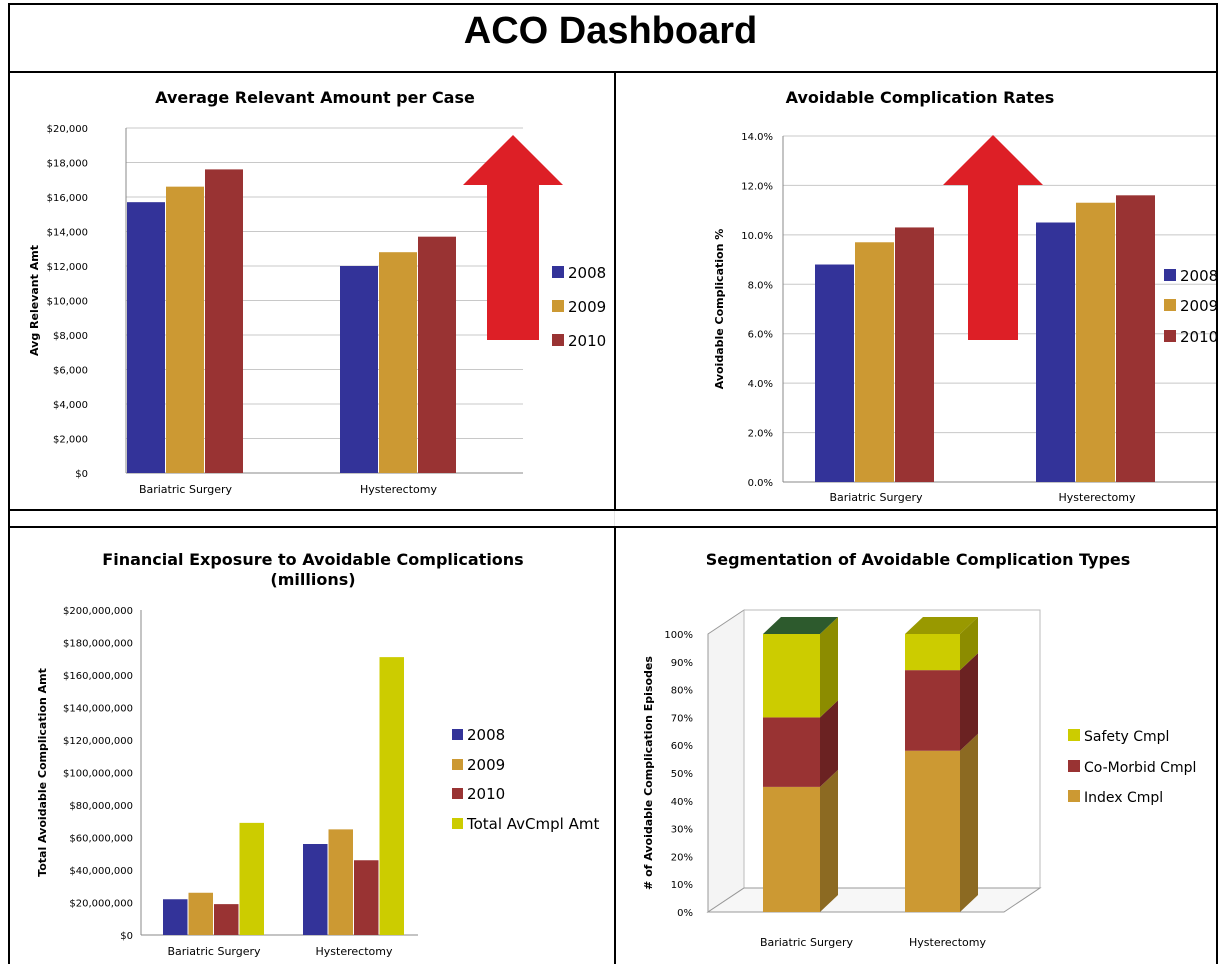  What do you see at coordinates (67, 302) in the screenshot?
I see `y-tick-label: $10,000` at bounding box center [67, 302].